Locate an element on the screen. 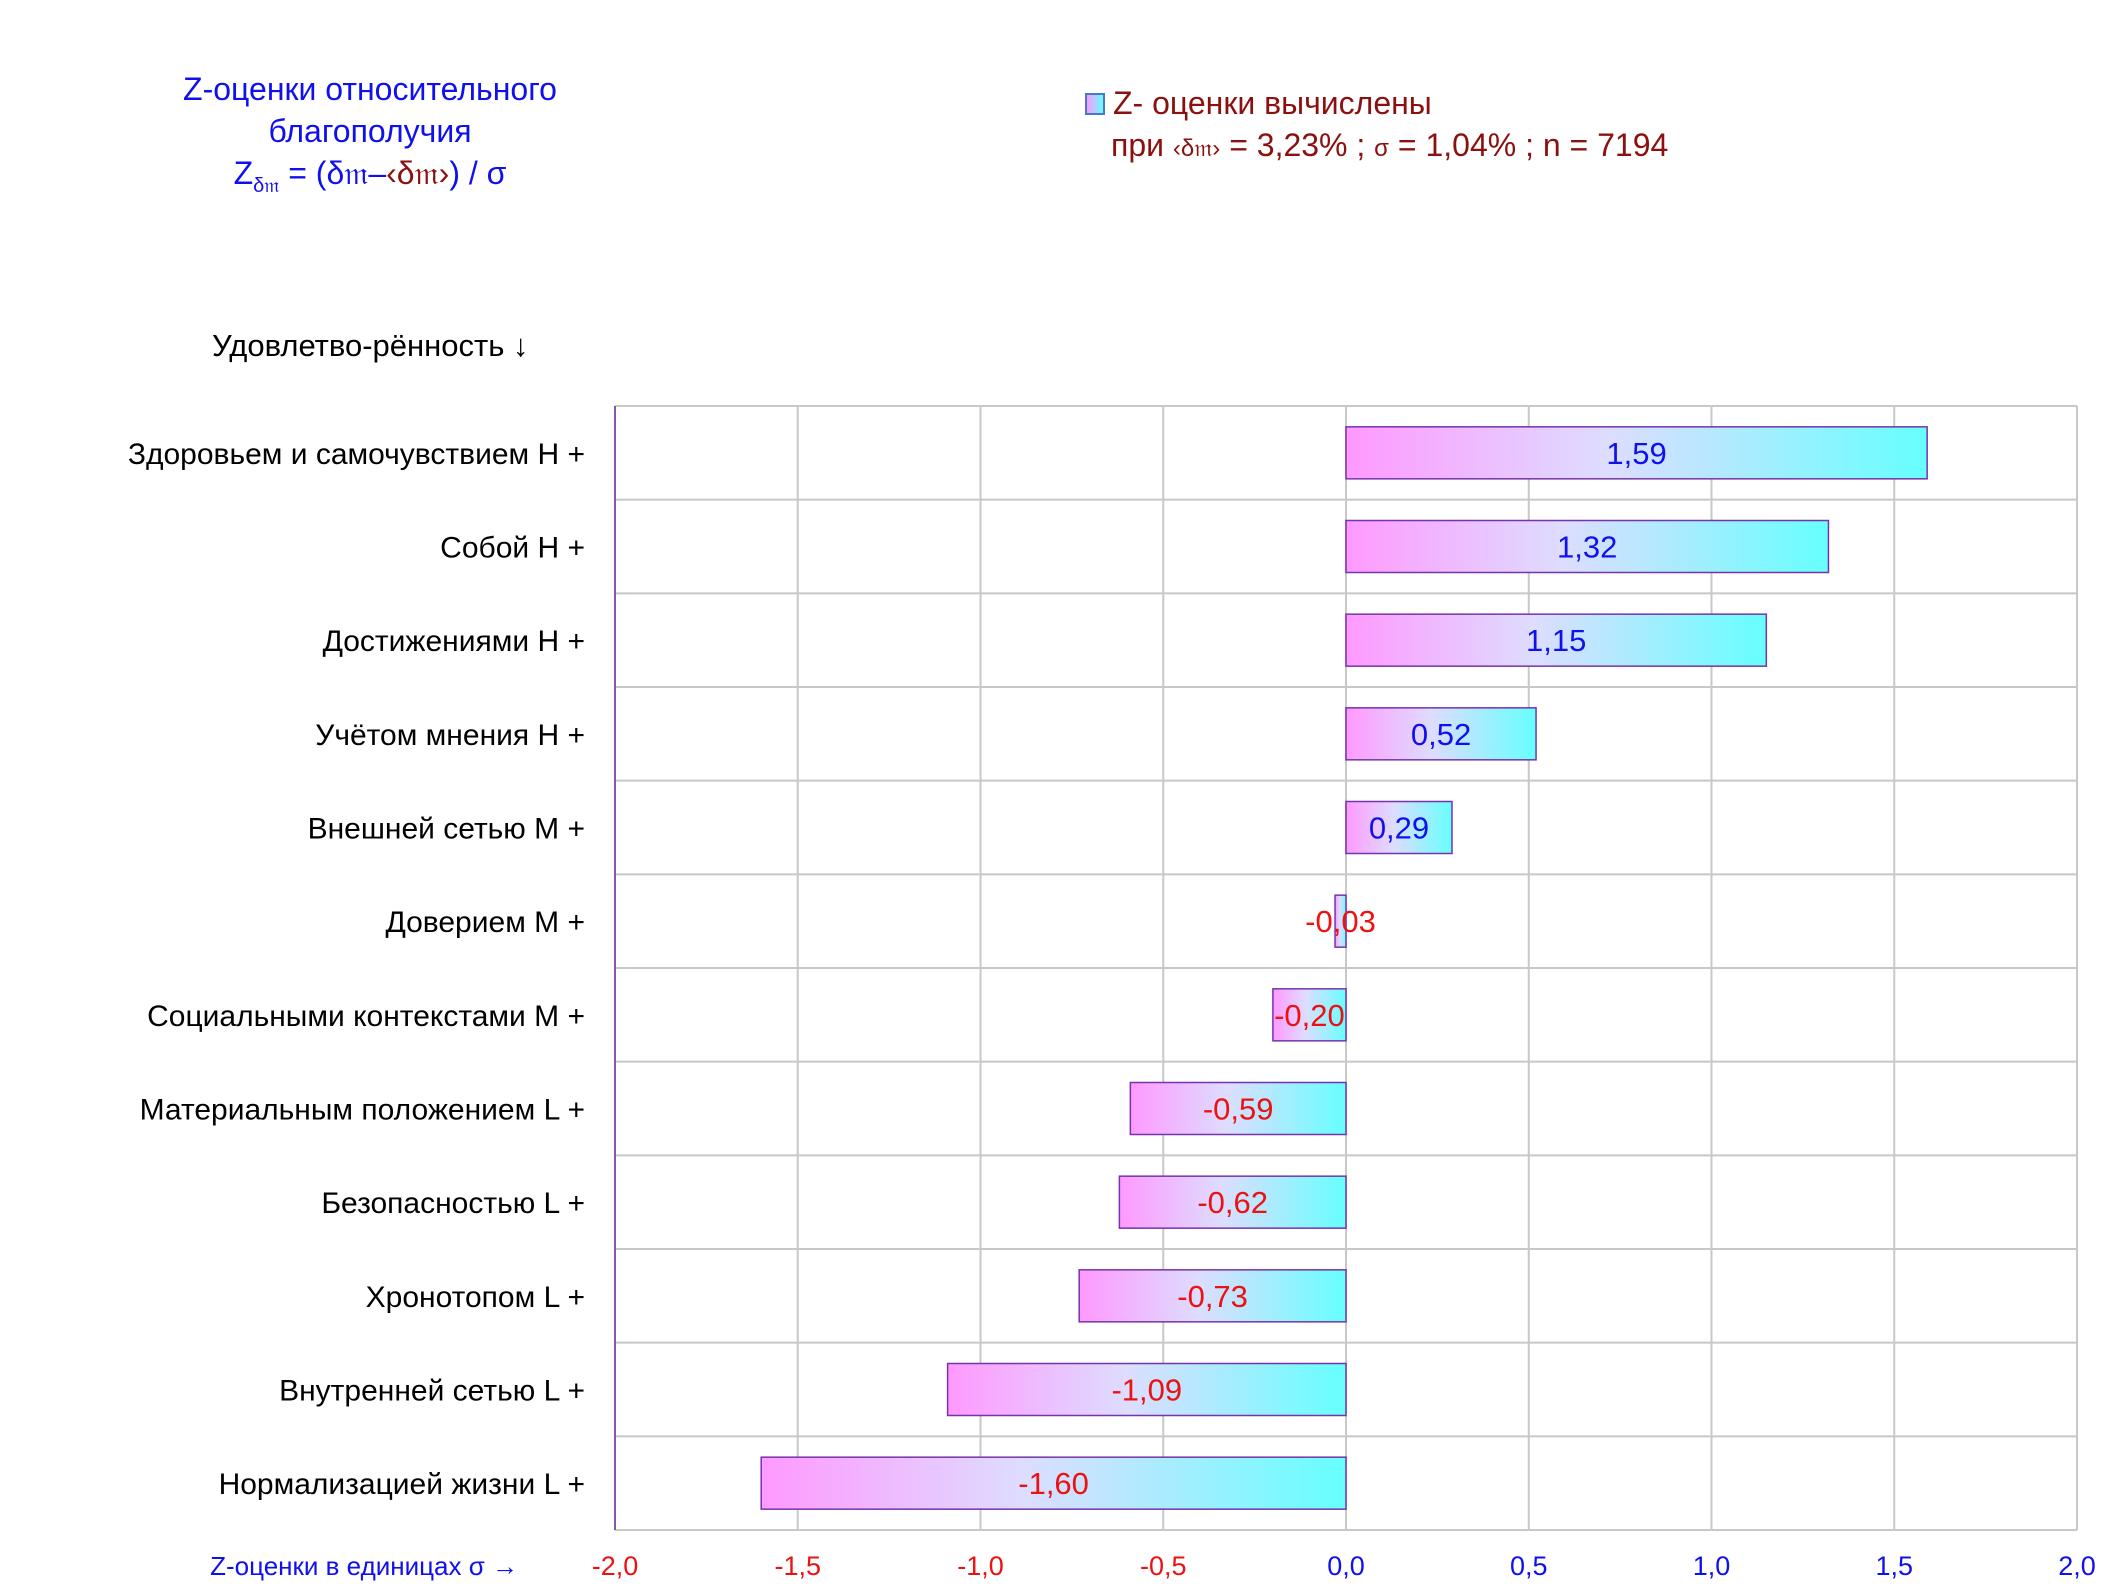 The image size is (2126, 1594). bar-value-label: 1,32 is located at coordinates (1587, 547).